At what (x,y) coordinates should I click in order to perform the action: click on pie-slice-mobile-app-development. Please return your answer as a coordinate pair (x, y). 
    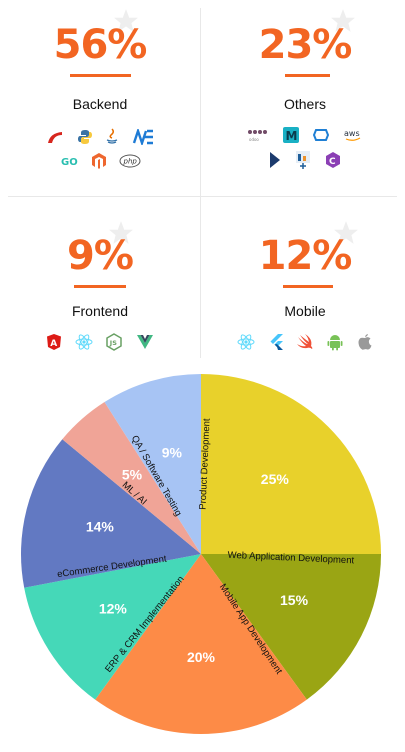
    Looking at the image, I should click on (201, 644).